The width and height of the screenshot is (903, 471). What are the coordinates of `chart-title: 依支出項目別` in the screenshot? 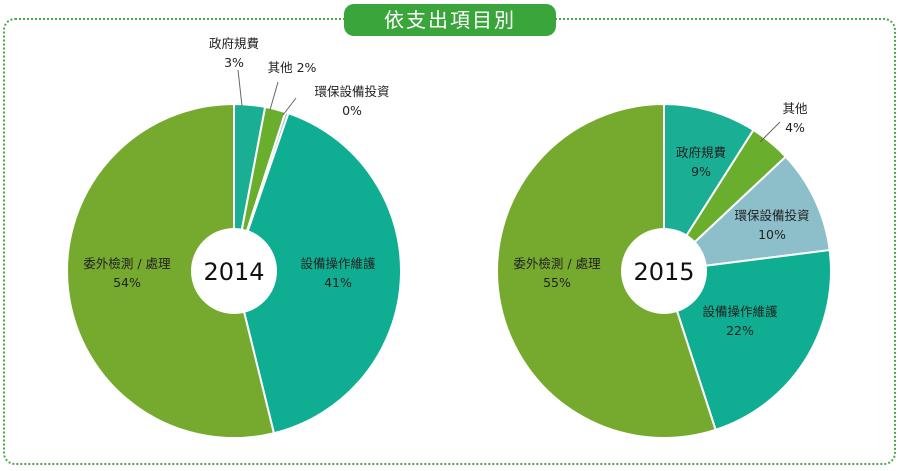 It's located at (450, 20).